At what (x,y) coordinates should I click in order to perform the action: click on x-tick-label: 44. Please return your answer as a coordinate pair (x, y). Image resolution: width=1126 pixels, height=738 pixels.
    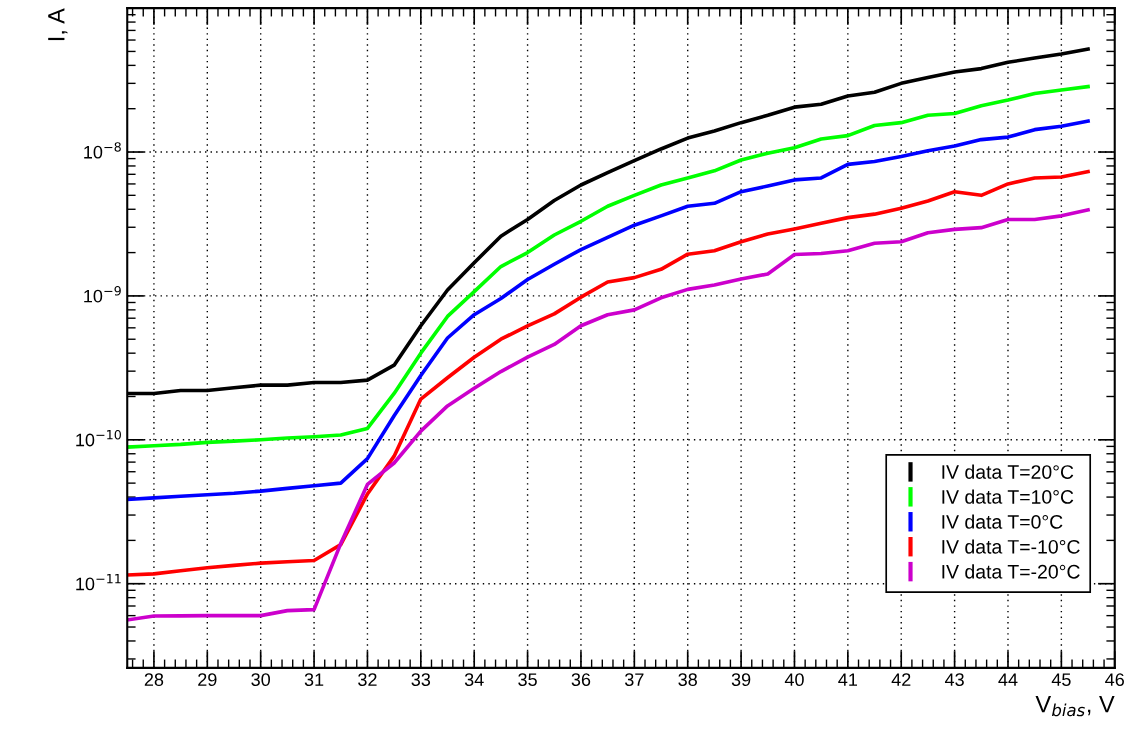
    Looking at the image, I should click on (1008, 679).